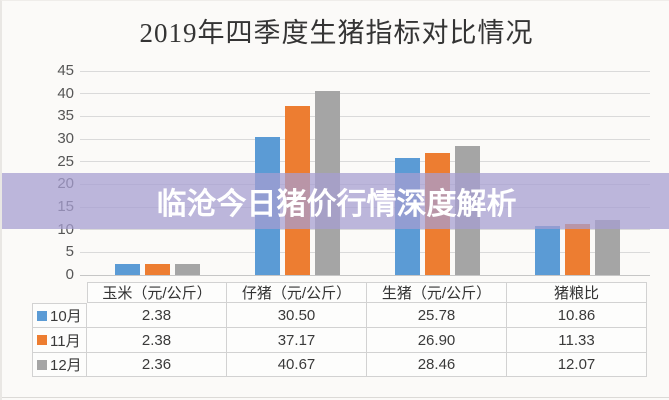 The height and width of the screenshot is (400, 669). Describe the element at coordinates (547, 250) in the screenshot. I see `bar-10月-cat4` at that location.